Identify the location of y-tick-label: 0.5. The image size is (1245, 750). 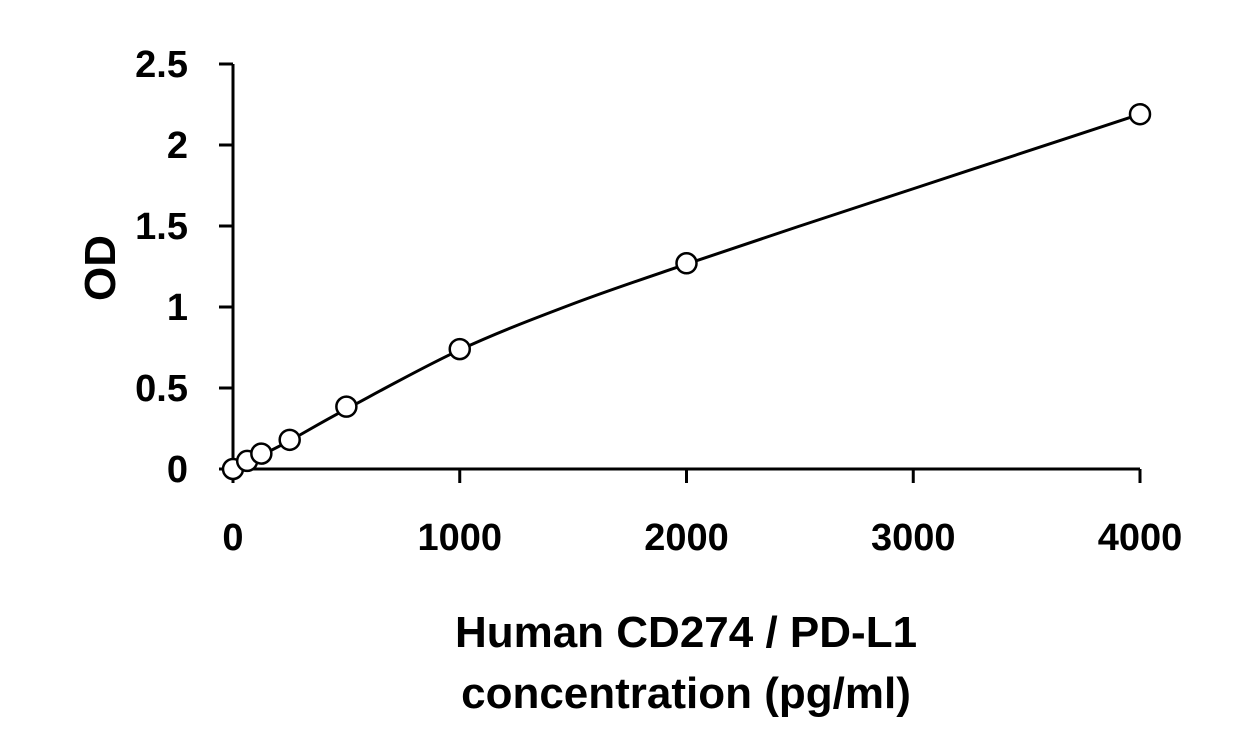
(161, 389).